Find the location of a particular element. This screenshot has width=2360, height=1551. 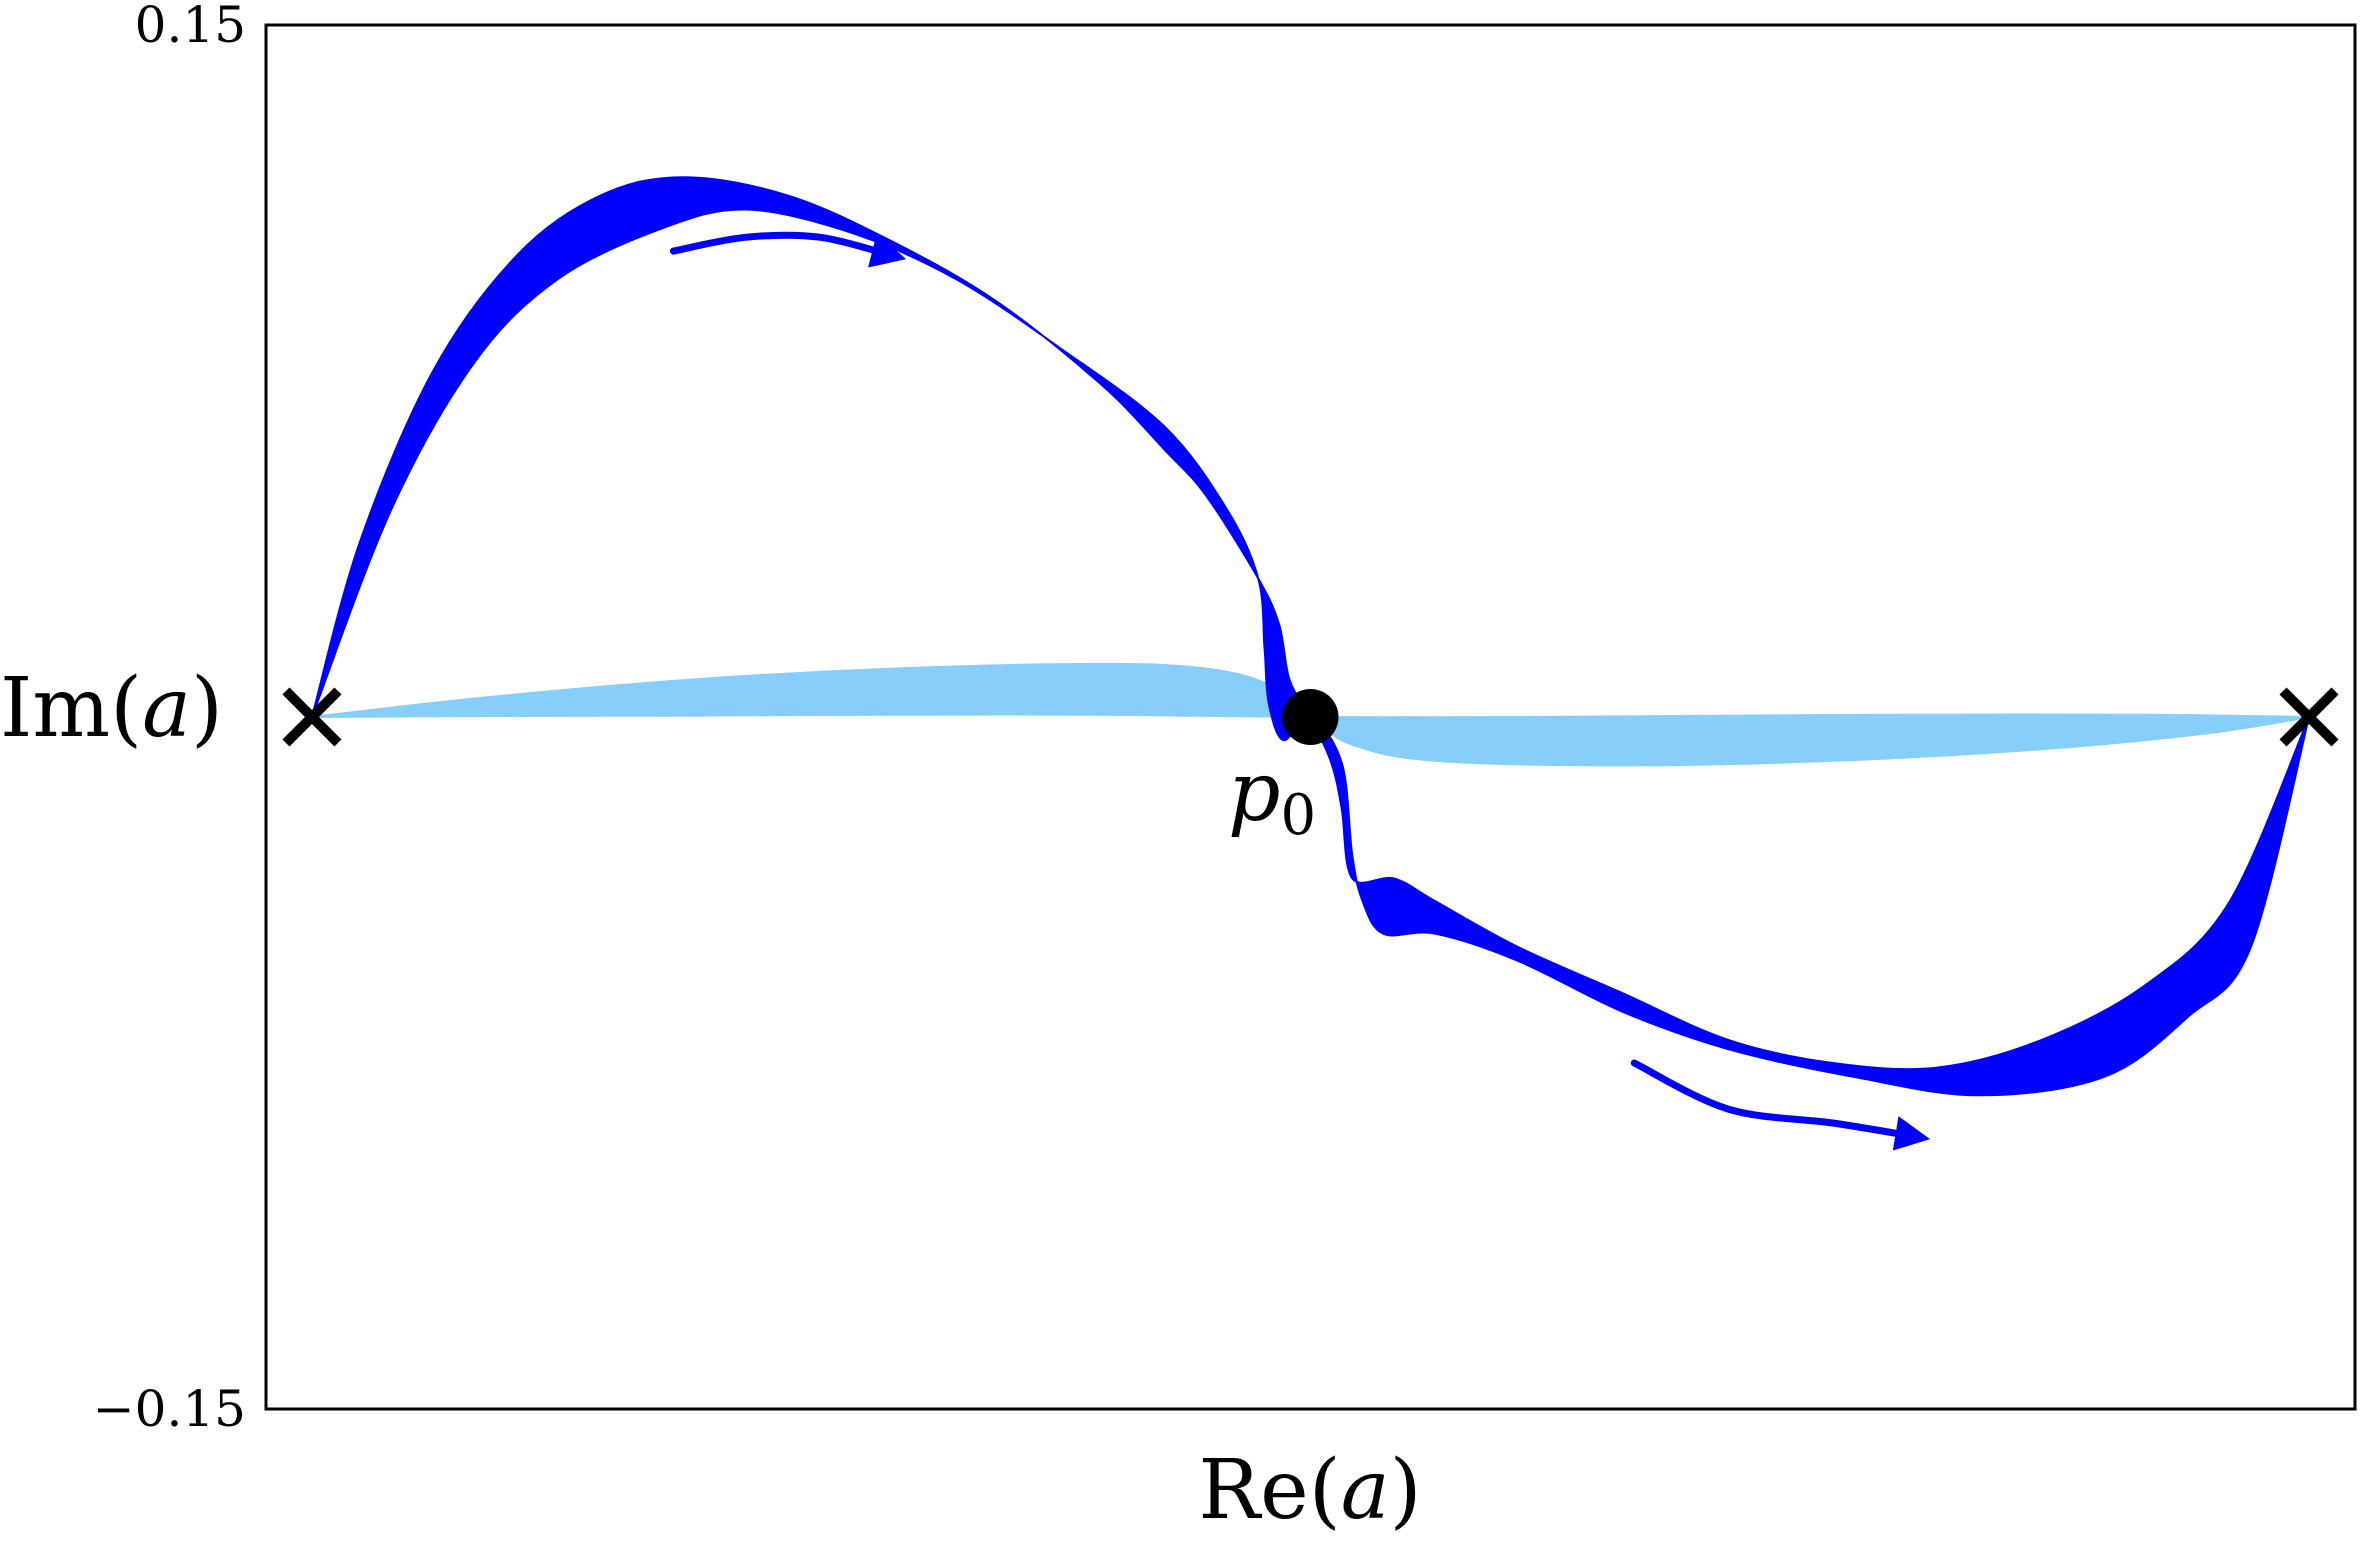

y-tick-top: 0.15 is located at coordinates (190, 27).